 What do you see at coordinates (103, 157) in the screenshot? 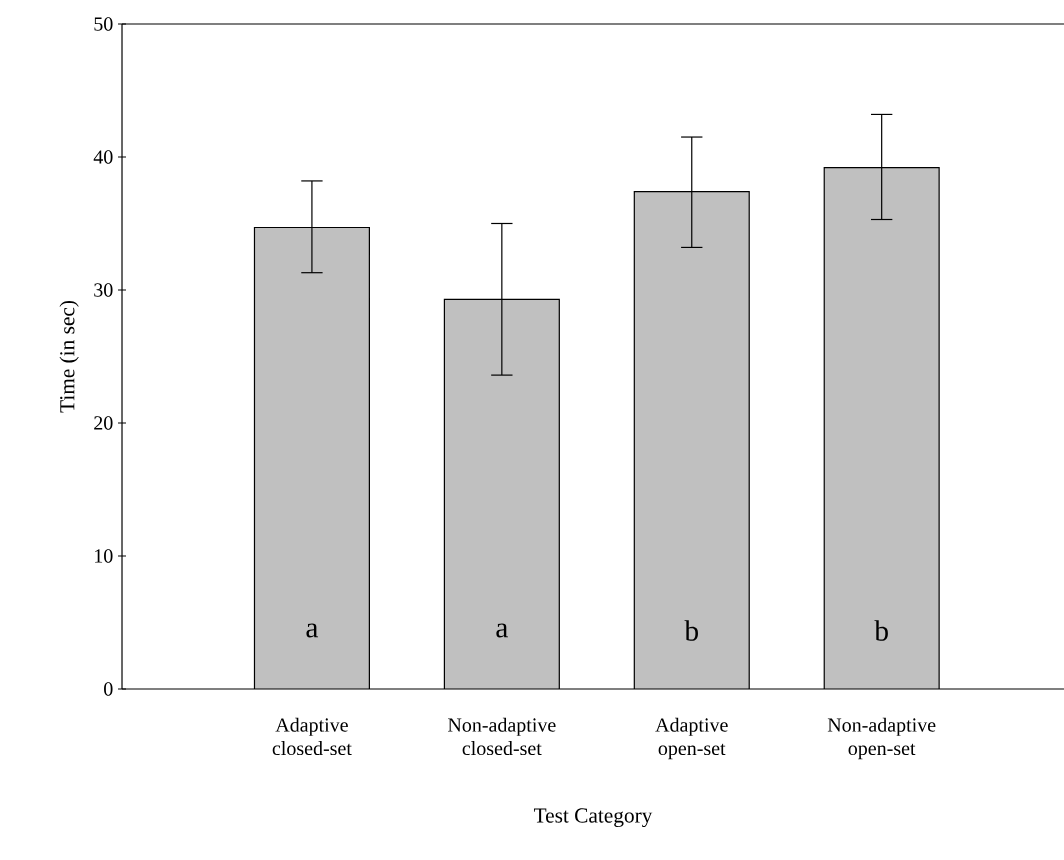
I see `y-tick-label: 40` at bounding box center [103, 157].